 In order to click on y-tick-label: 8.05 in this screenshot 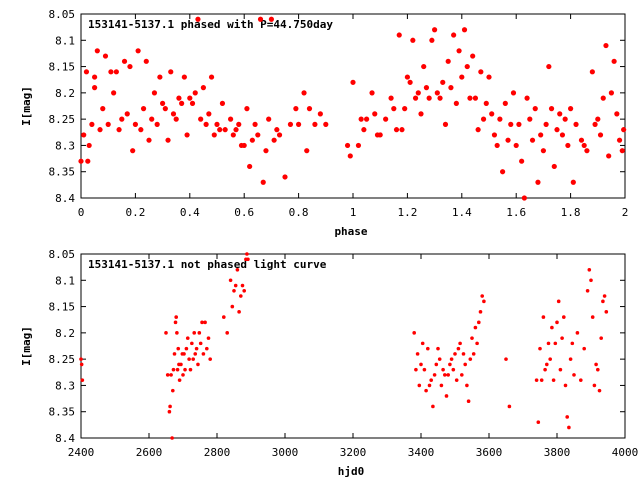, I will do `click(62, 254)`.